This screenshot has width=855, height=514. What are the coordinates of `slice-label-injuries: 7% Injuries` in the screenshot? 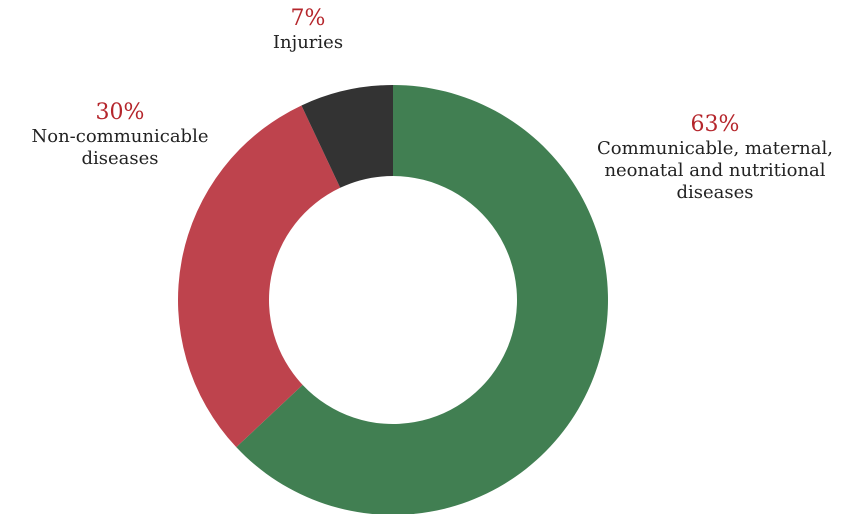 It's located at (308, 30).